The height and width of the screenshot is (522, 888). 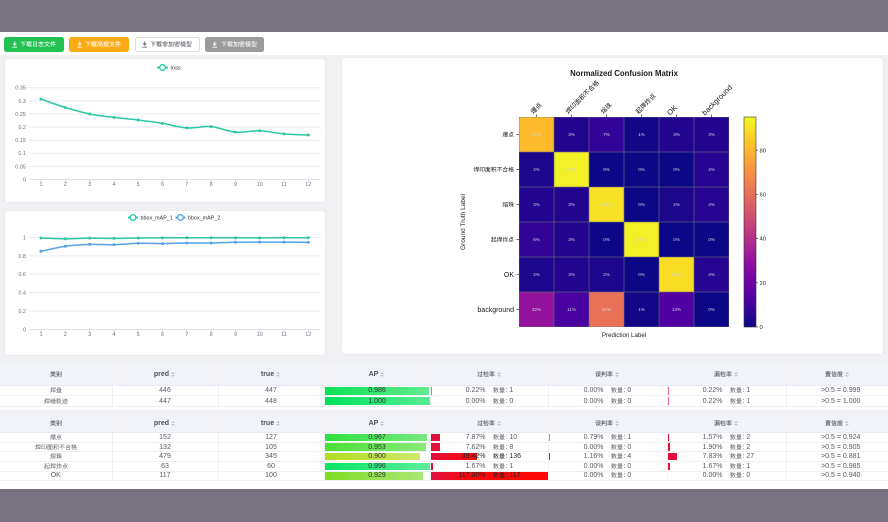 I want to click on svg-text: bbox_mAP_1, so click(x=157, y=219).